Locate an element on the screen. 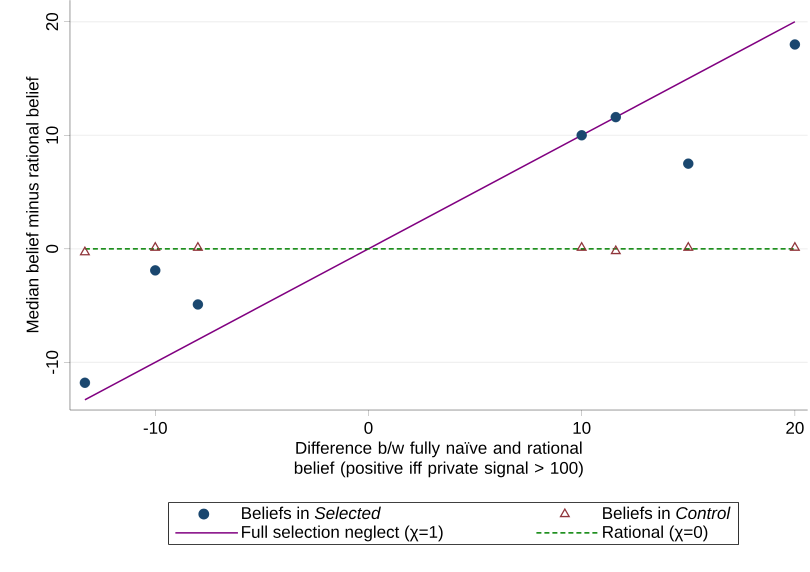 Image resolution: width=810 pixels, height=572 pixels. x-axis-title: Difference b/w fully naïve and rational belief (positive iff private signal > 100) is located at coordinates (438, 459).